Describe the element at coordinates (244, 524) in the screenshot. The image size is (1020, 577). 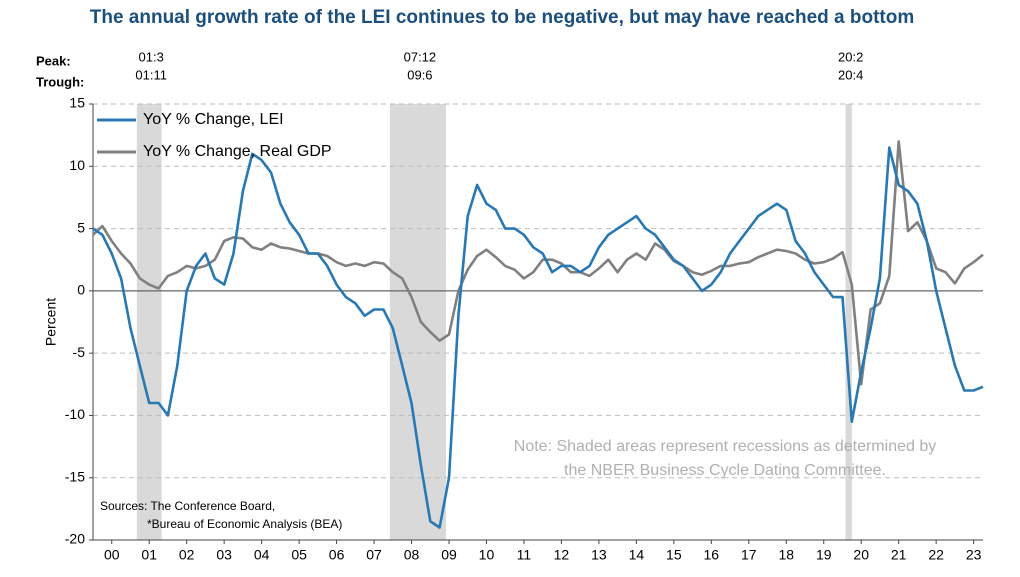
I see `source: *Bureau of Economic Analysis (BEA)` at that location.